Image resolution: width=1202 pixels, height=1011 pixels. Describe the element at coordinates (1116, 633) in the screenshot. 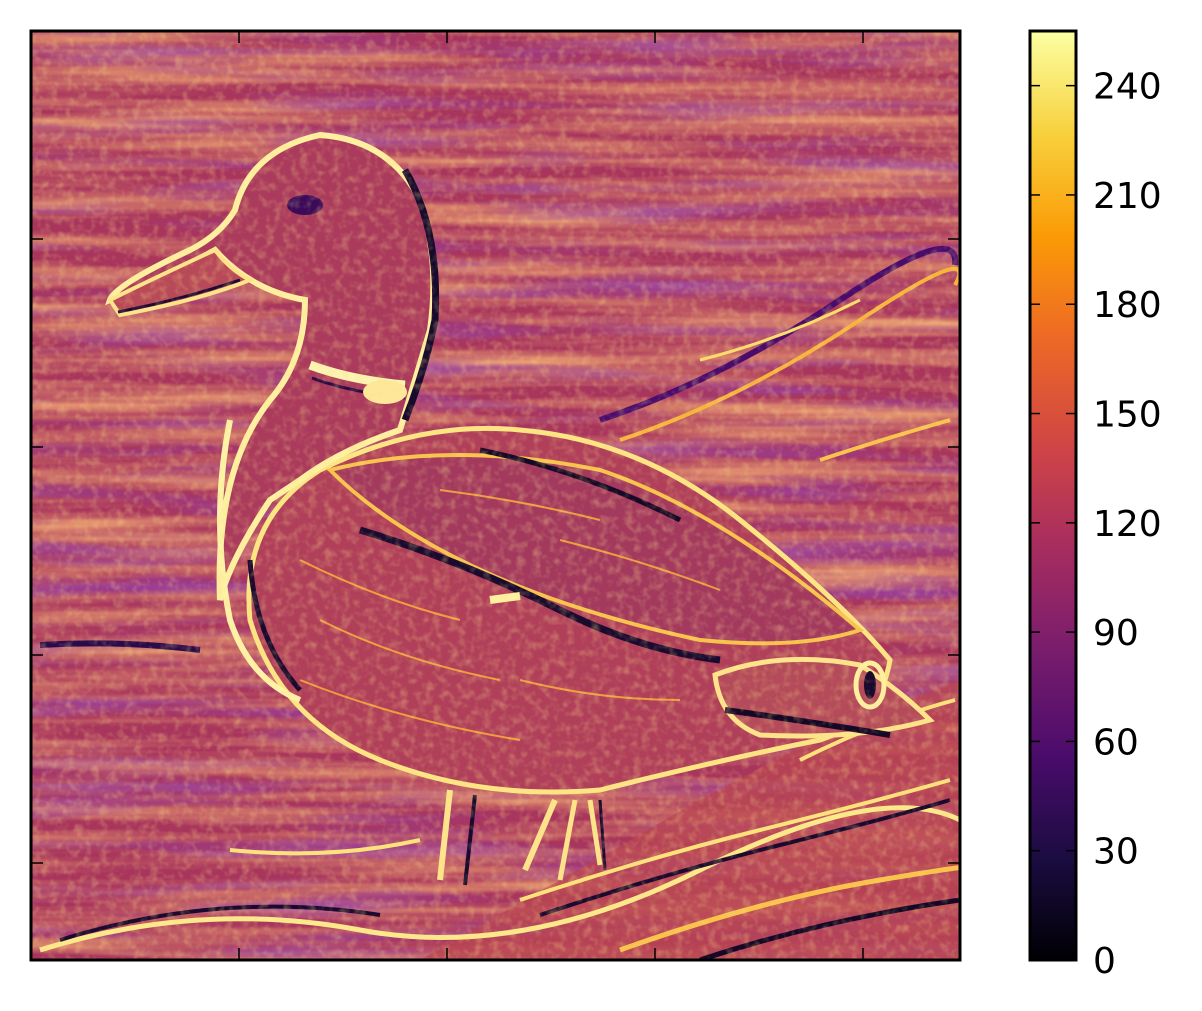

I see `colorbar-tick-label: 90` at that location.